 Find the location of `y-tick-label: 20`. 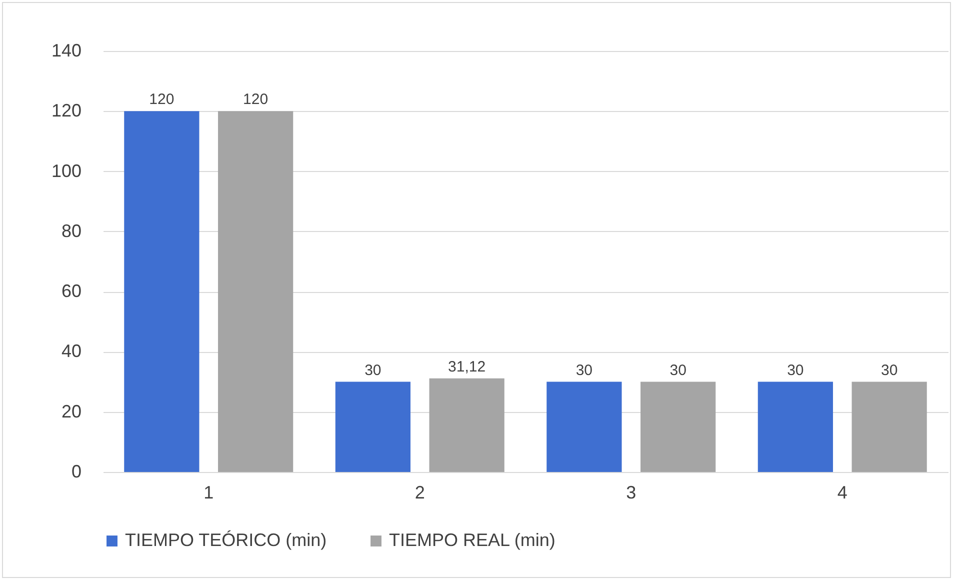

y-tick-label: 20 is located at coordinates (71, 411).